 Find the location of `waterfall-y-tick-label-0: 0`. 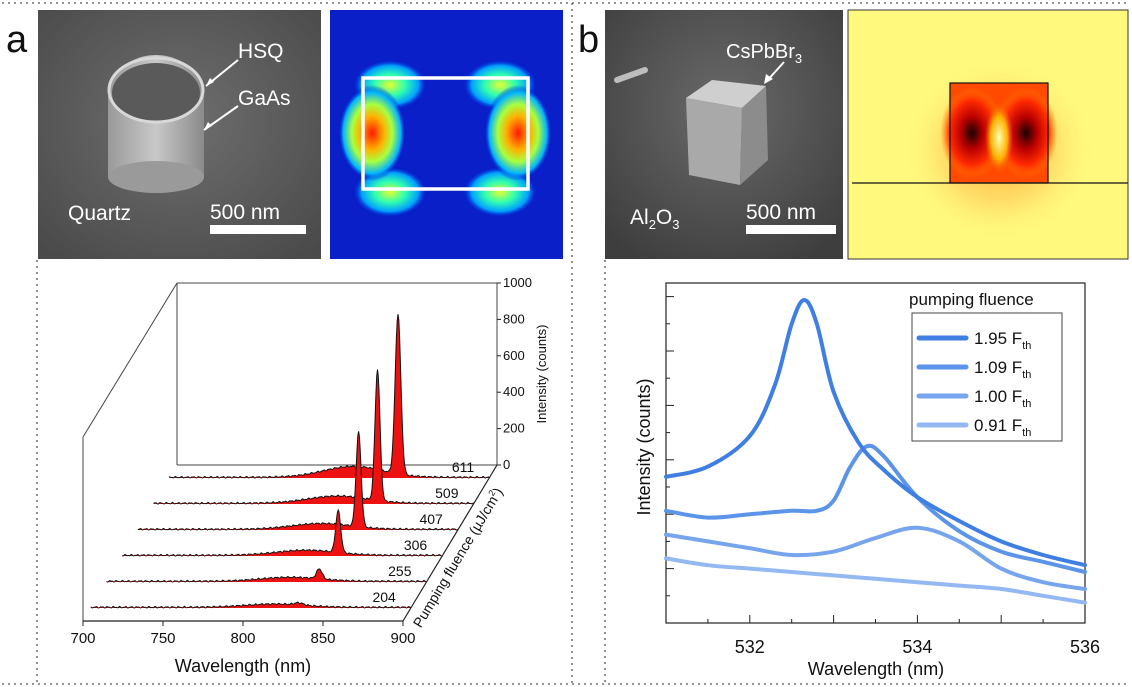

waterfall-y-tick-label-0: 0 is located at coordinates (506, 464).